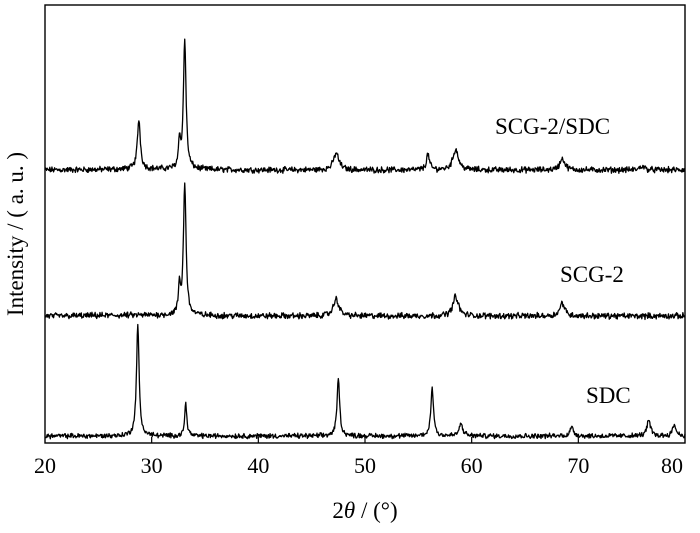  Describe the element at coordinates (258, 465) in the screenshot. I see `x-tick-label-40: 40` at that location.